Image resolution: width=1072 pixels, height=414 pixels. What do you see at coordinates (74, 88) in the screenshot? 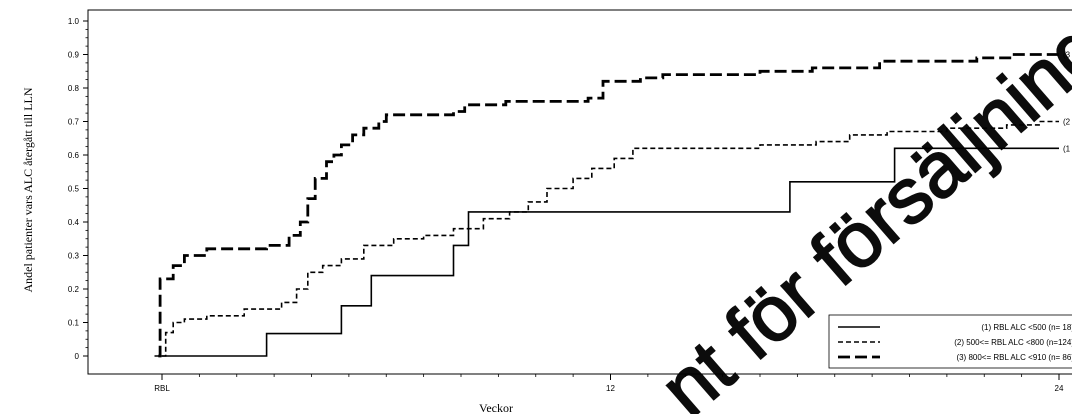
I see `y-tick-label: 0.8` at bounding box center [74, 88].